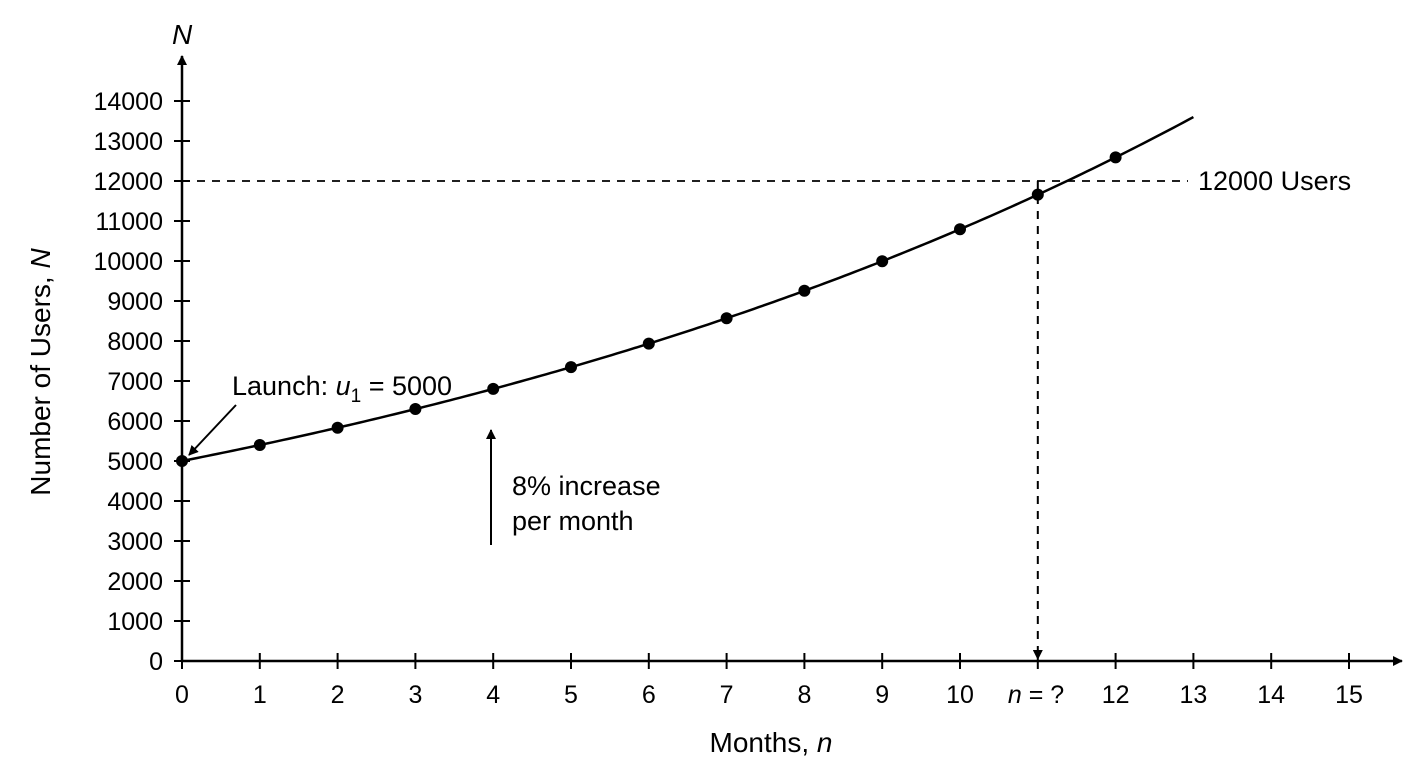 The width and height of the screenshot is (1408, 768). I want to click on annotation-growth-line2: per month, so click(573, 521).